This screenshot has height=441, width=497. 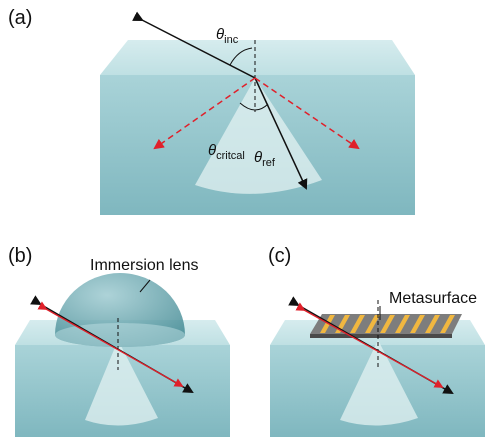 I want to click on theta-inc: θinc, so click(x=227, y=36).